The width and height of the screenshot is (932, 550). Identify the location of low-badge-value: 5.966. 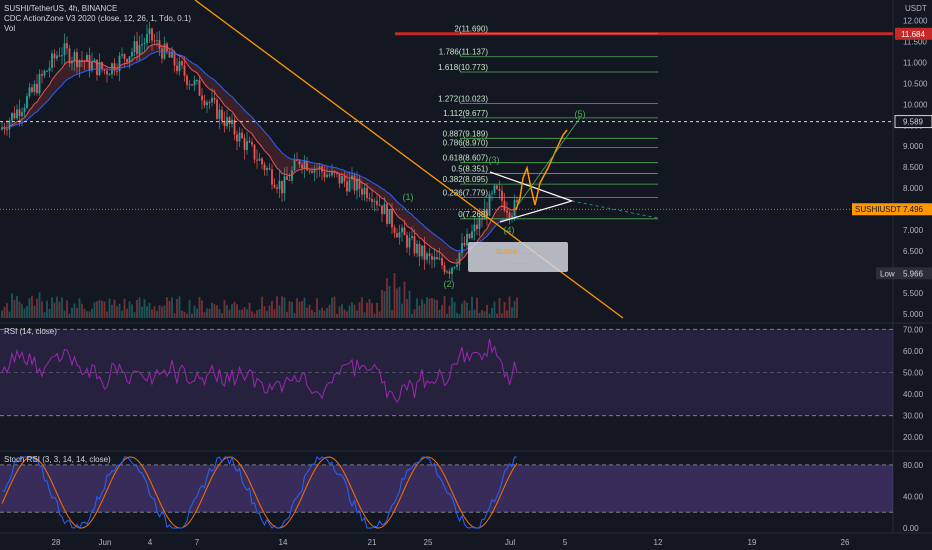
(913, 273).